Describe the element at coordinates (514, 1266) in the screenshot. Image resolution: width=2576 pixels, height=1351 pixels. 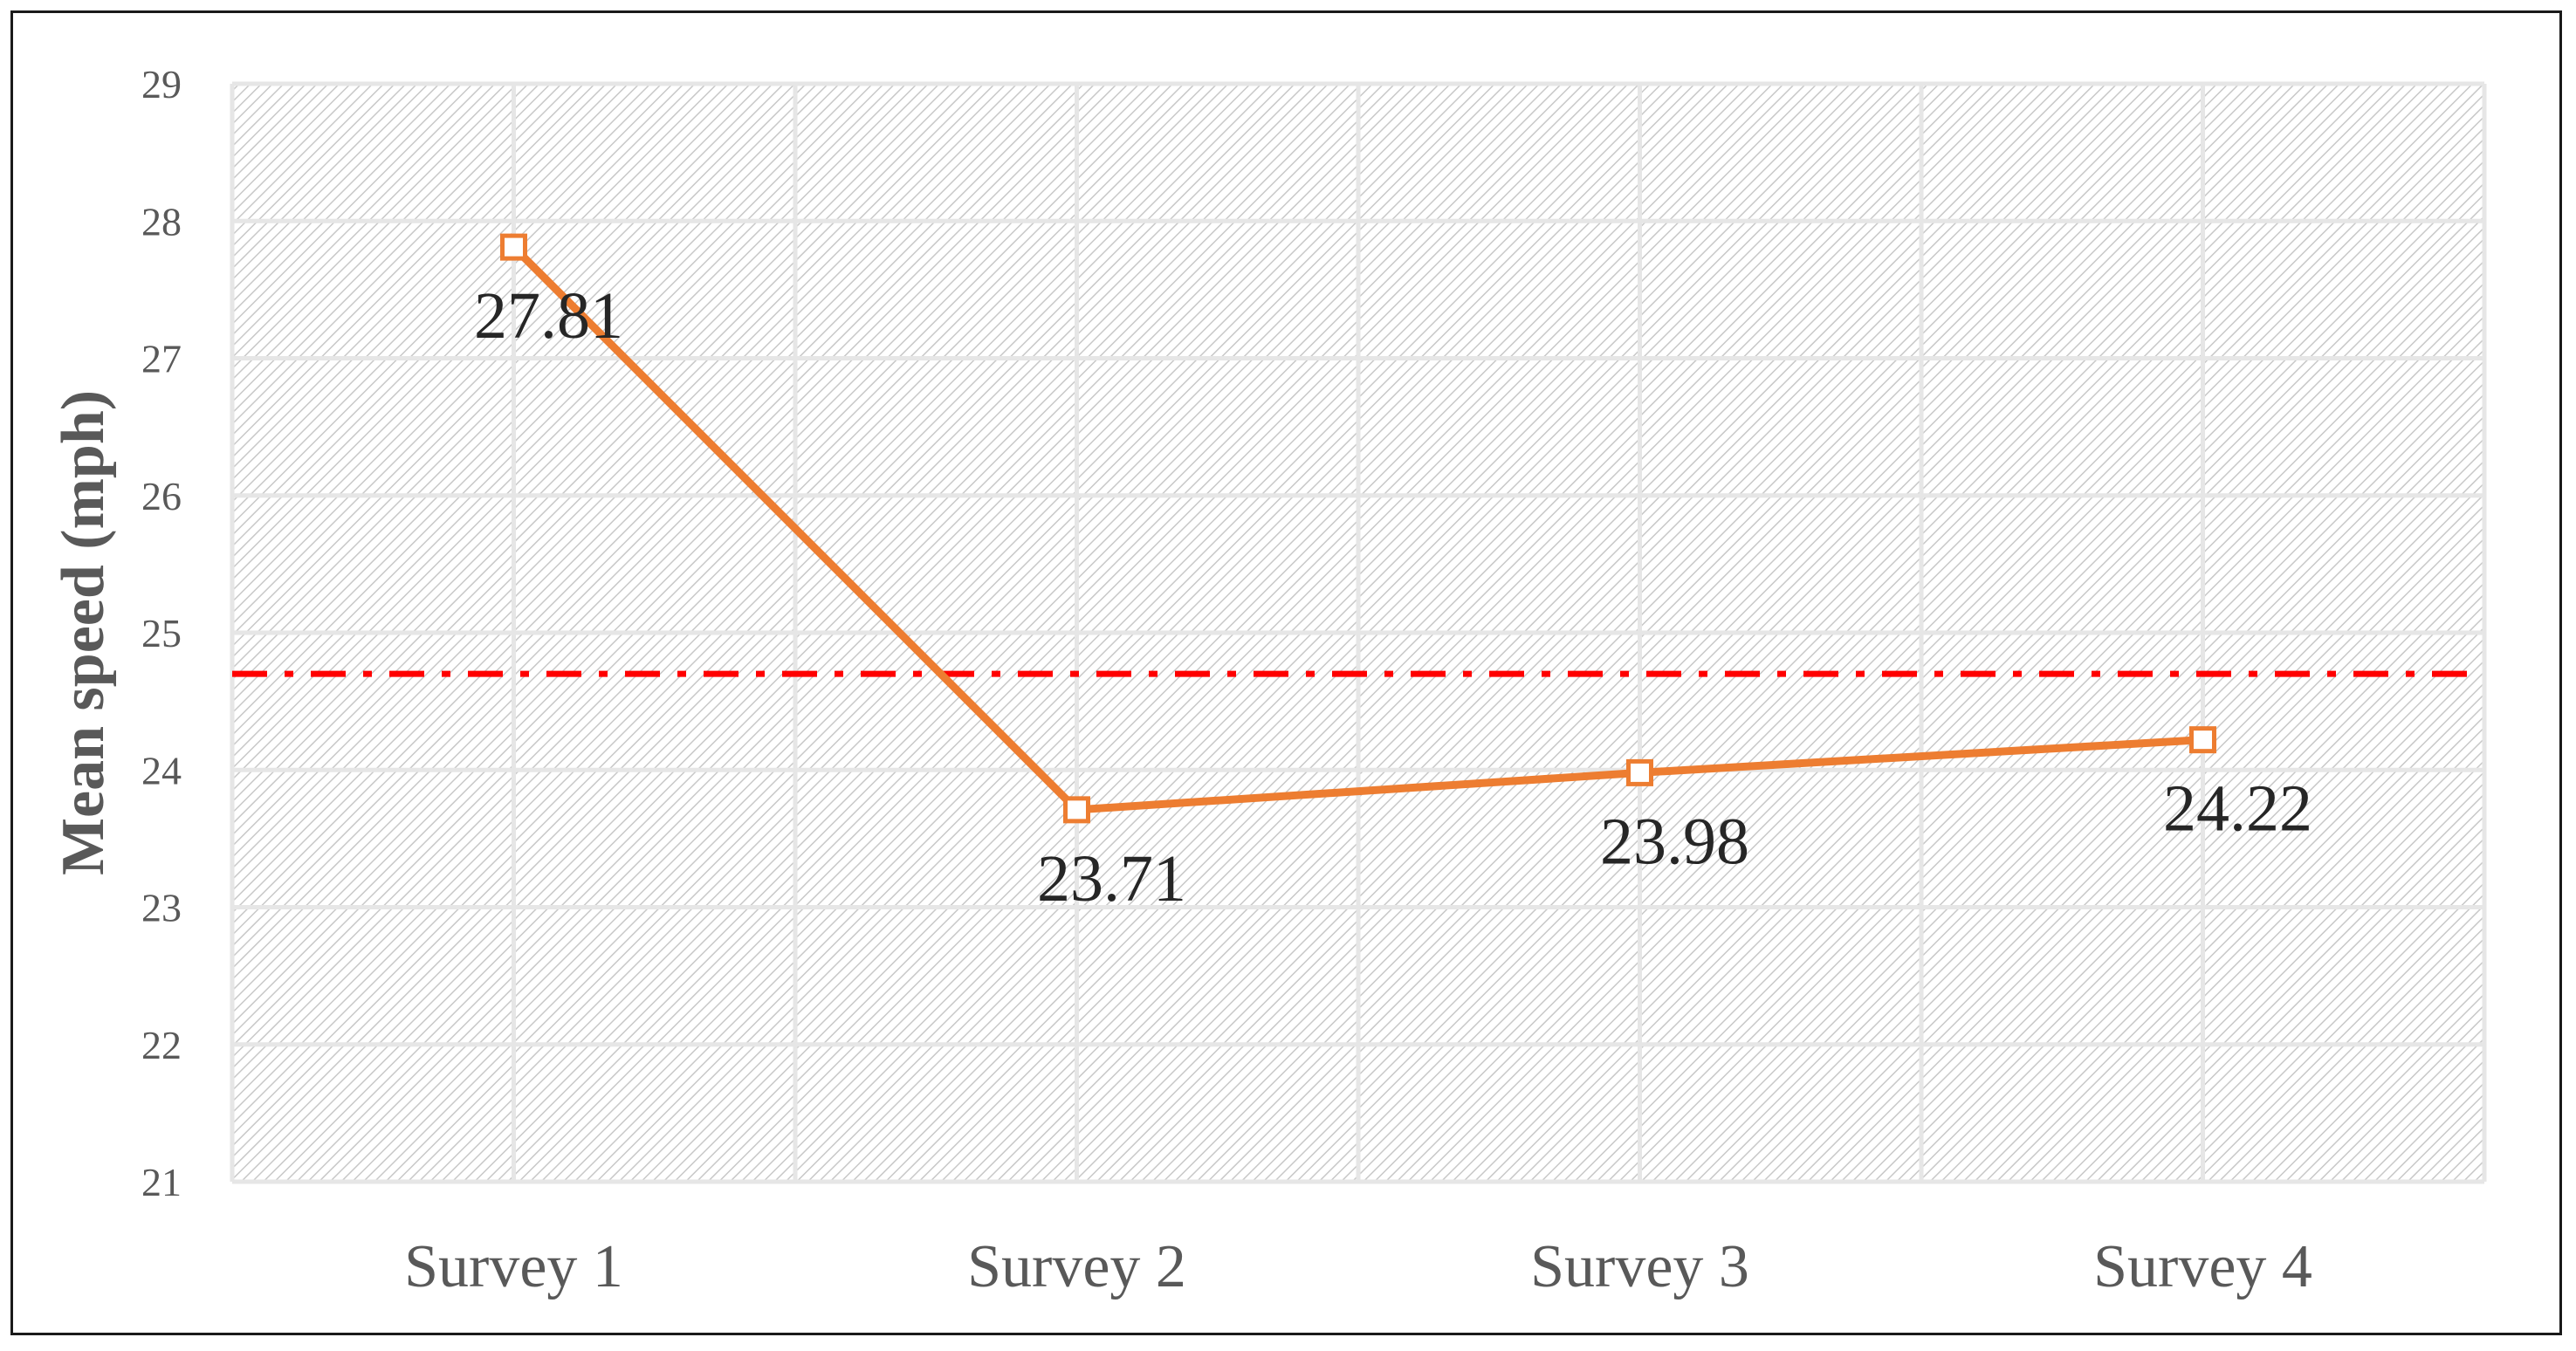
I see `x-category-label: Survey 1` at that location.